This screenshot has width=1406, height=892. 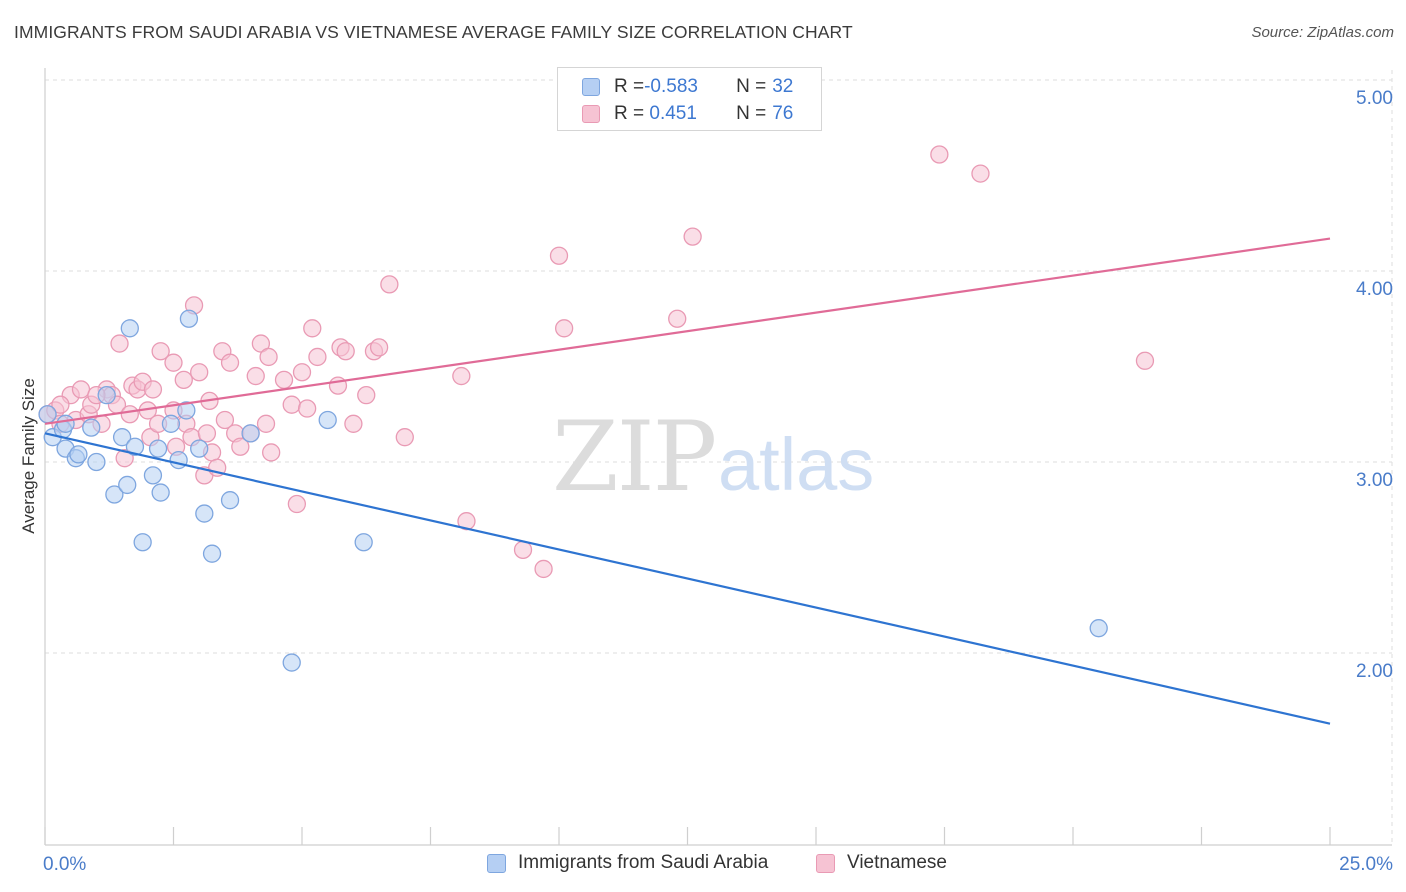 What do you see at coordinates (633, 457) in the screenshot?
I see `watermark-zip: ZIP` at bounding box center [633, 457].